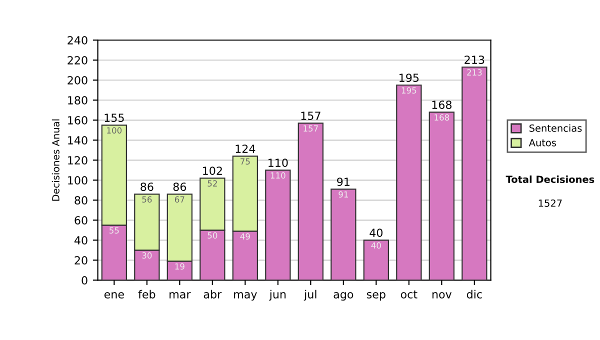 This screenshot has height=340, width=600. Describe the element at coordinates (114, 295) in the screenshot. I see `x-tick-label: ene` at that location.